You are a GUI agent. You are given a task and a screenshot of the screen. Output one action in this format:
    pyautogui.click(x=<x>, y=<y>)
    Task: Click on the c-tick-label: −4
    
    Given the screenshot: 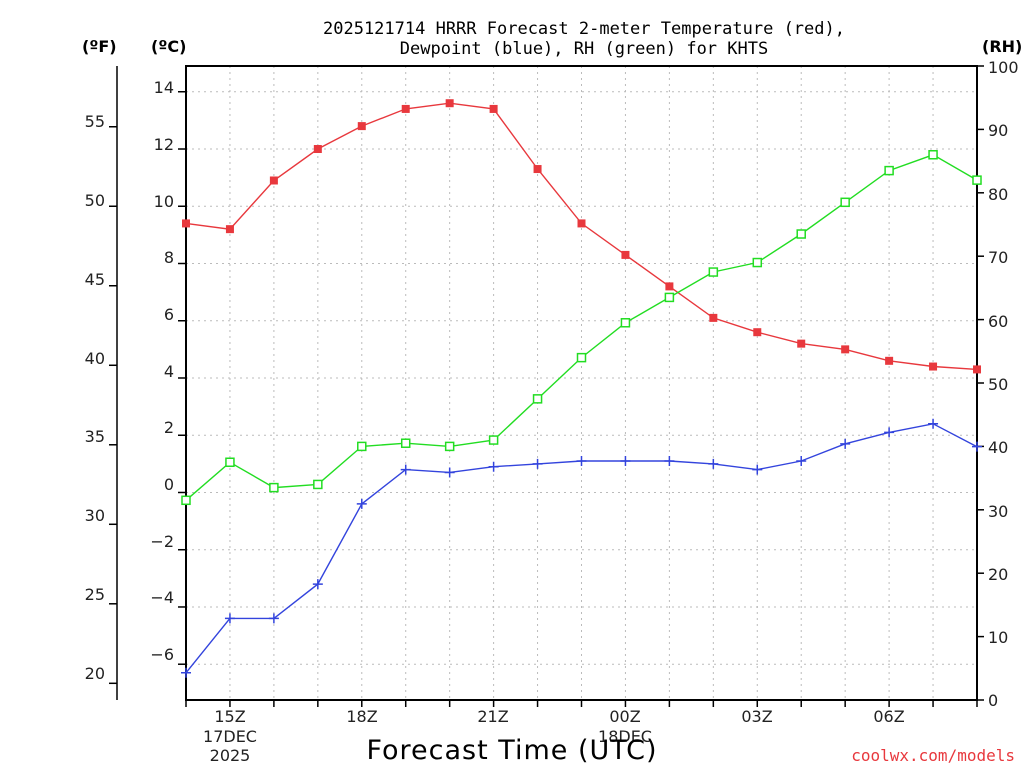 What is the action you would take?
    pyautogui.click(x=162, y=597)
    